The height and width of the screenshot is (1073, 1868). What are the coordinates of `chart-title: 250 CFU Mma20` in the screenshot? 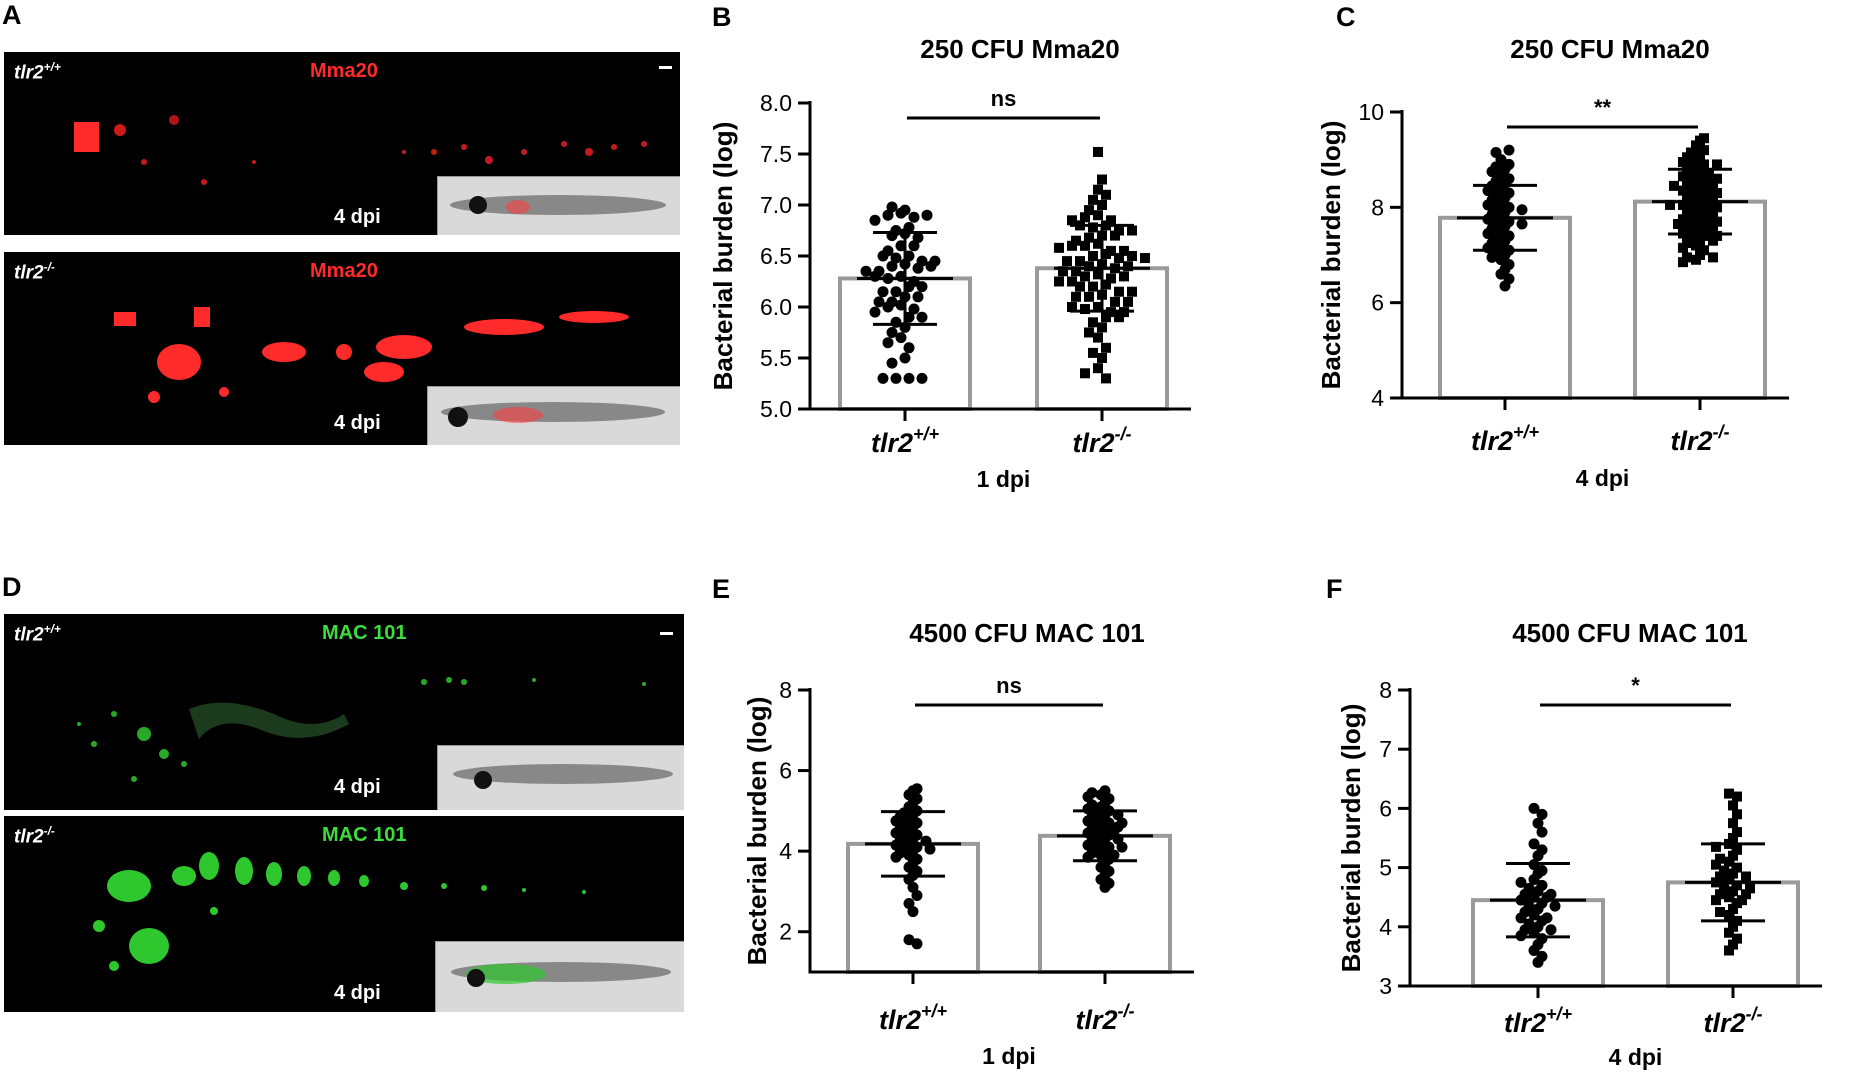 It's located at (1609, 49).